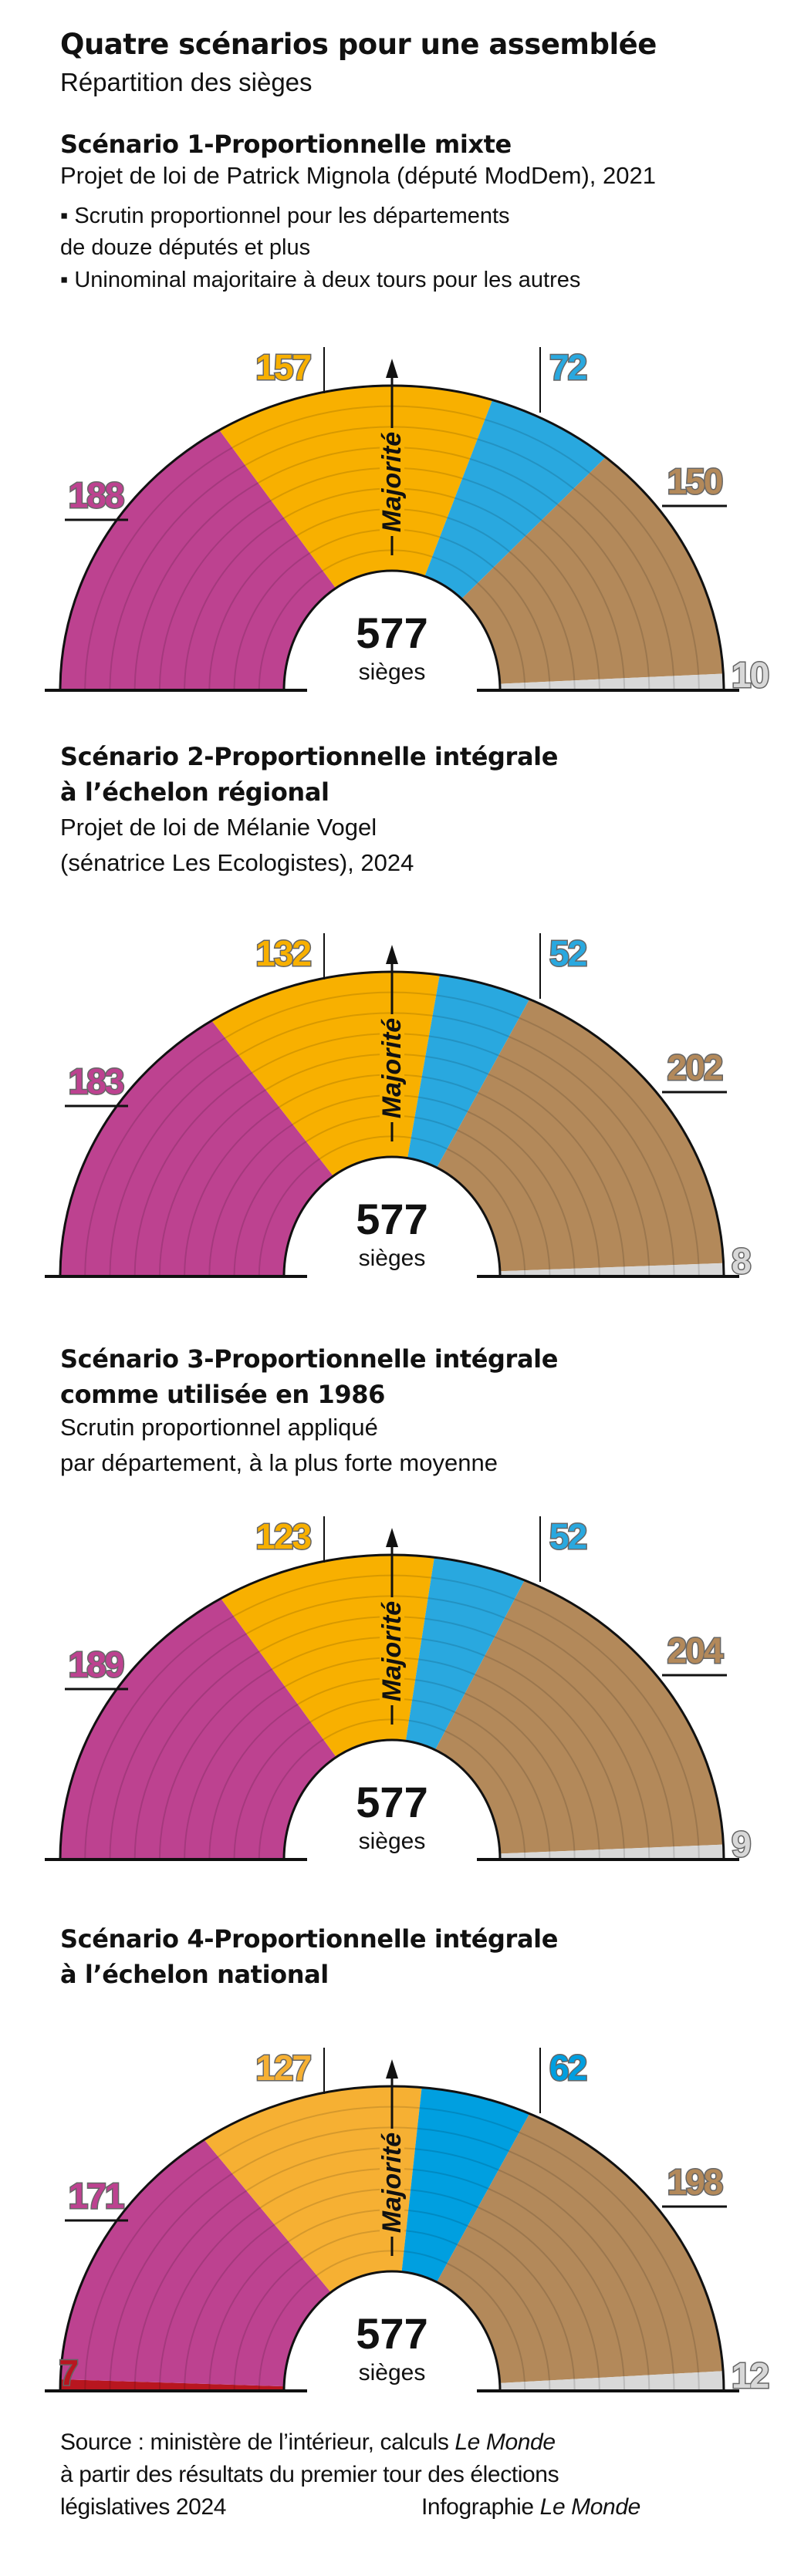 This screenshot has width=811, height=2576. Describe the element at coordinates (282, 367) in the screenshot. I see `value-label-yellow: 157` at that location.